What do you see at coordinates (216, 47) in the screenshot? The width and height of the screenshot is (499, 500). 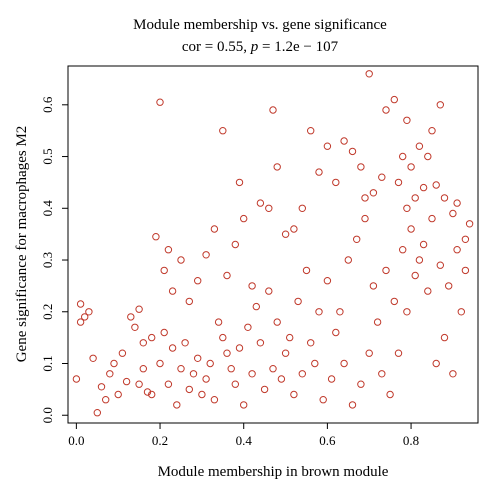 I see `subtitle-prefix: cor = 0.55,` at bounding box center [216, 47].